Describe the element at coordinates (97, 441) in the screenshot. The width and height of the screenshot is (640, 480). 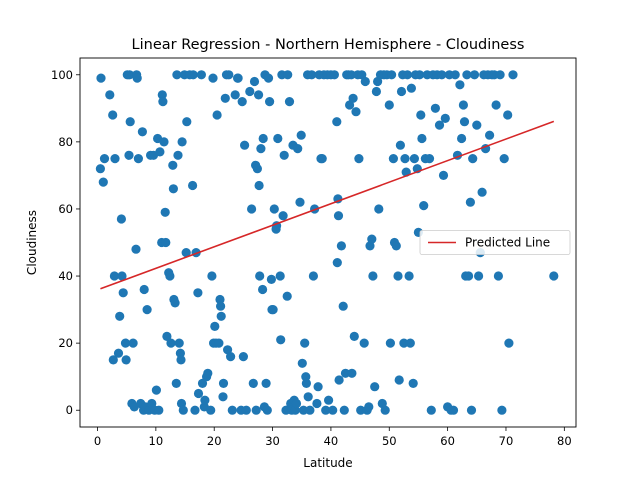
I see `x-tick-label: 0` at that location.